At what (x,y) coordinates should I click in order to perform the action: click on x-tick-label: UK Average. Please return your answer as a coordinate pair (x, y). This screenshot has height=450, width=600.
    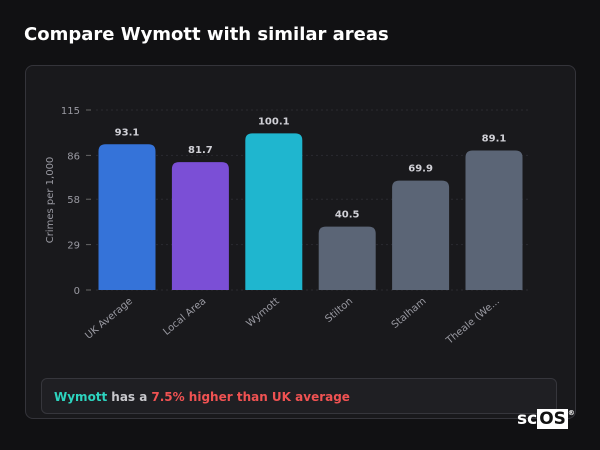
    Looking at the image, I should click on (109, 319).